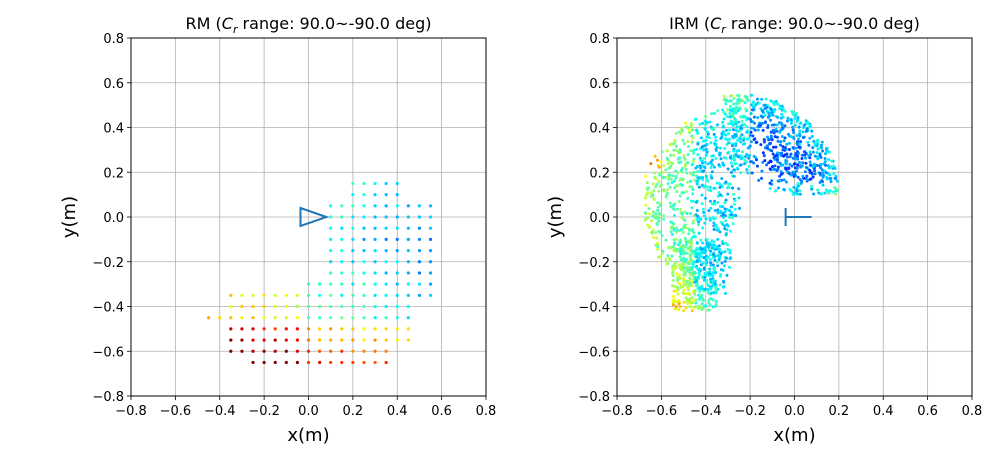 The width and height of the screenshot is (996, 457). What do you see at coordinates (131, 411) in the screenshot?
I see `x-tick-label: −0.8` at bounding box center [131, 411].